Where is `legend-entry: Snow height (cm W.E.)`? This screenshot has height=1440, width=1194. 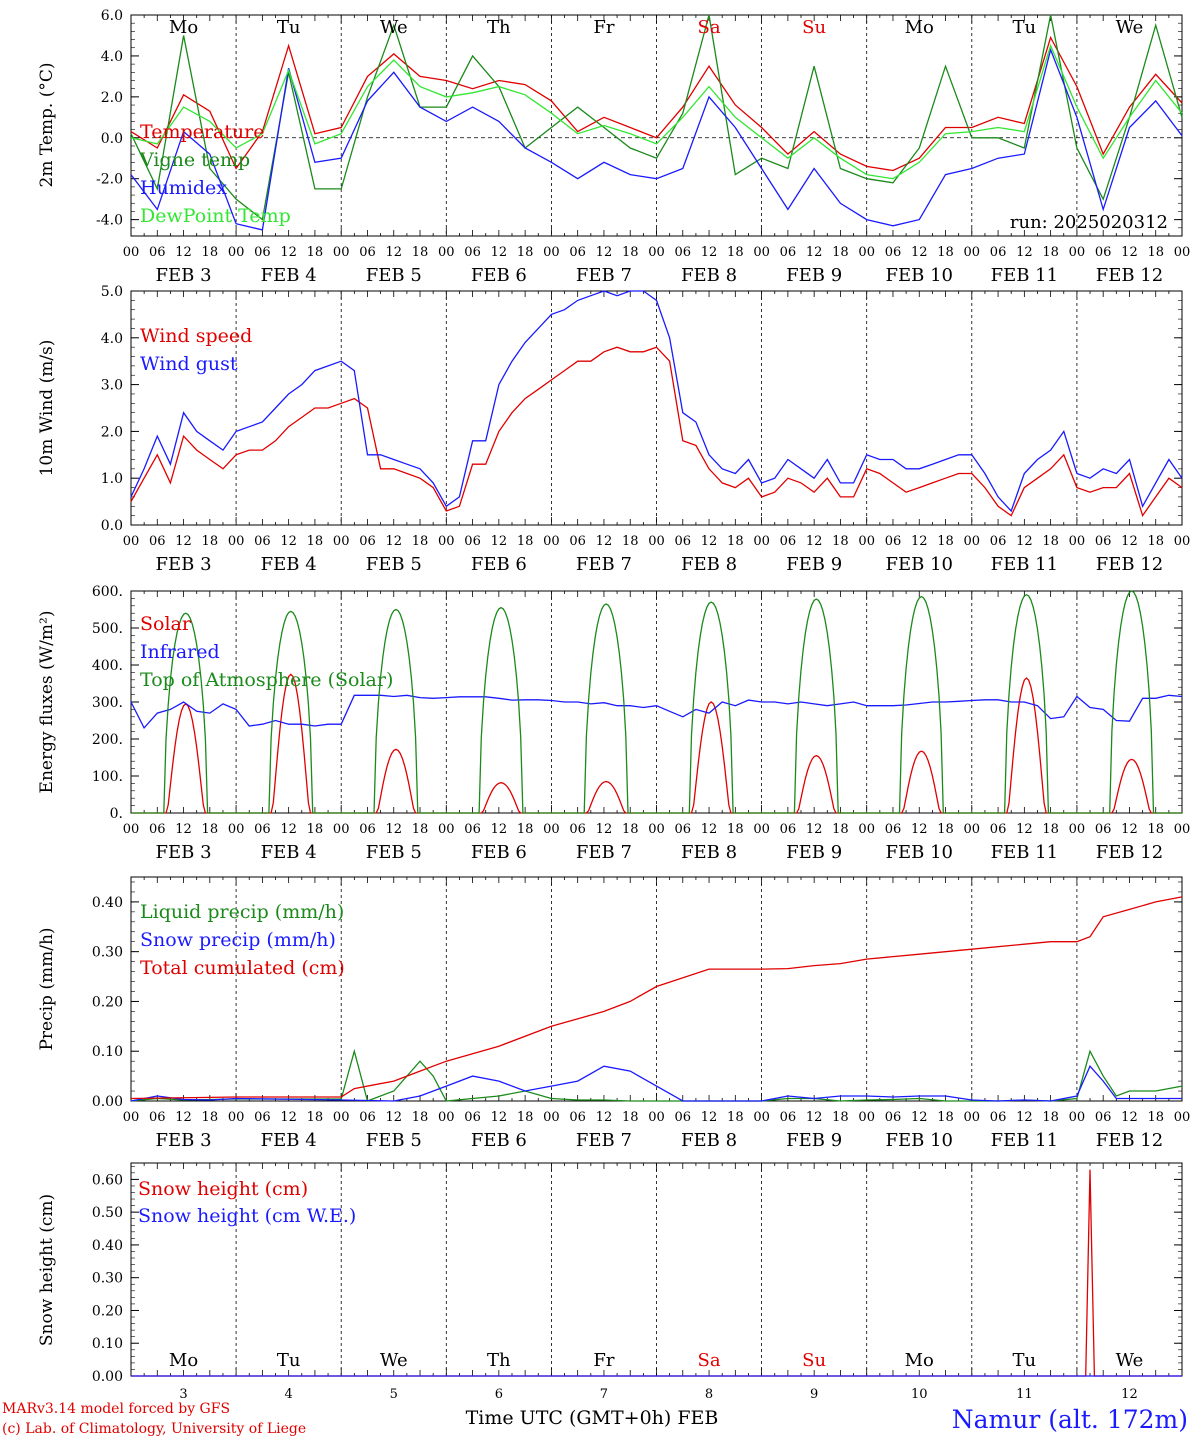
legend-entry: Snow height (cm W.E.) is located at coordinates (247, 1216).